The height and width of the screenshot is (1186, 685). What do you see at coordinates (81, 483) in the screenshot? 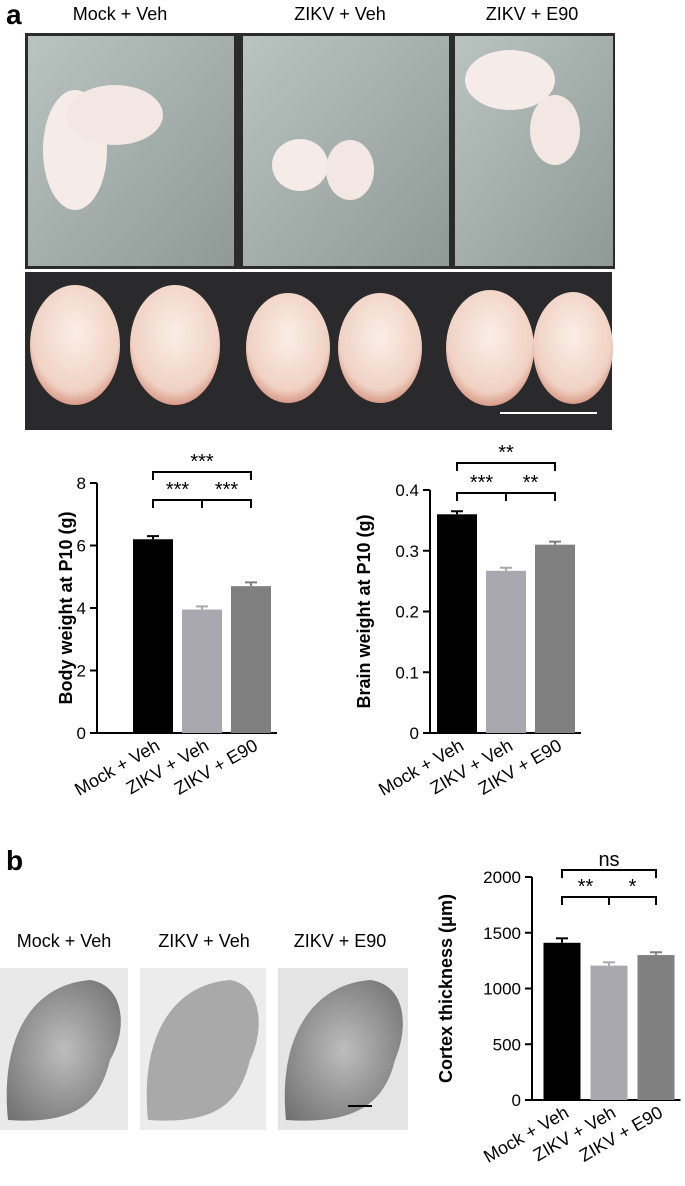
I see `y-tick-label: 8` at bounding box center [81, 483].